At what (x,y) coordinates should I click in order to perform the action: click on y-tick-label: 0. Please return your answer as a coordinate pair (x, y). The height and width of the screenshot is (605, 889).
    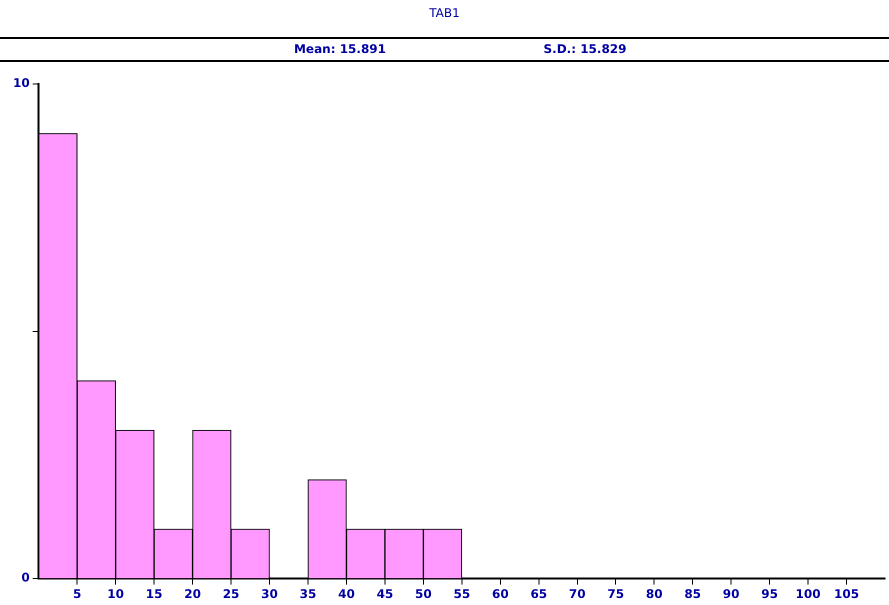
    Looking at the image, I should click on (25, 577).